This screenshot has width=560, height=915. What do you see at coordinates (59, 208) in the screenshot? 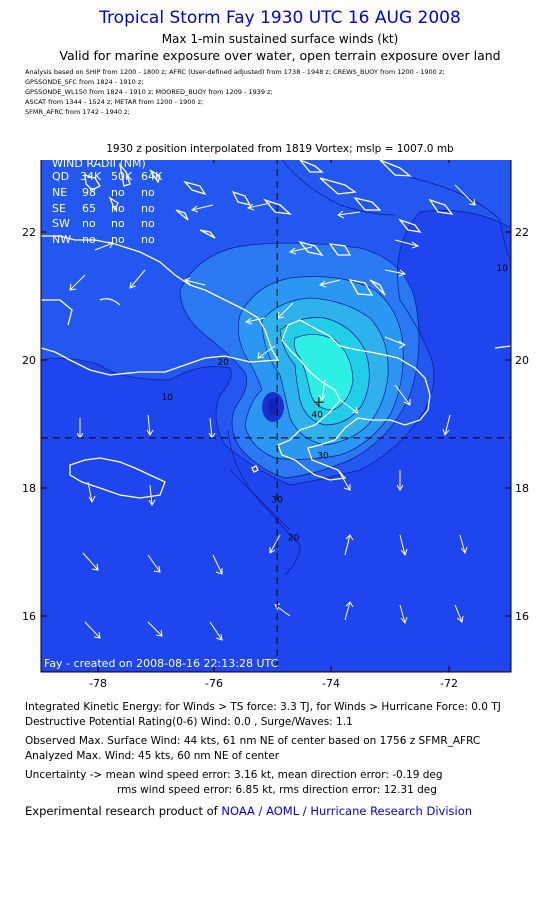
I see `wind-radii-cell: SE` at bounding box center [59, 208].